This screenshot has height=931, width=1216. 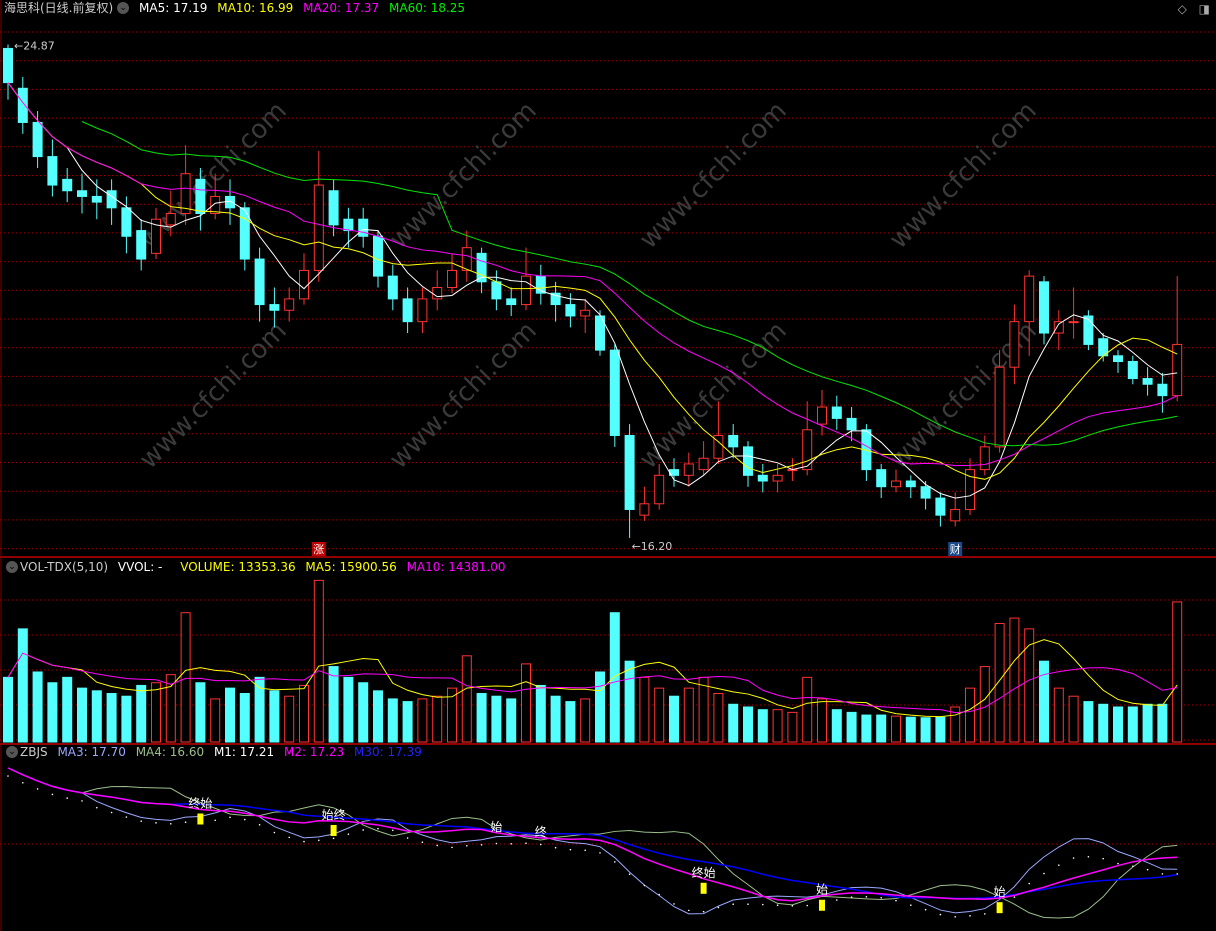 I want to click on signal-bar, so click(x=333, y=830).